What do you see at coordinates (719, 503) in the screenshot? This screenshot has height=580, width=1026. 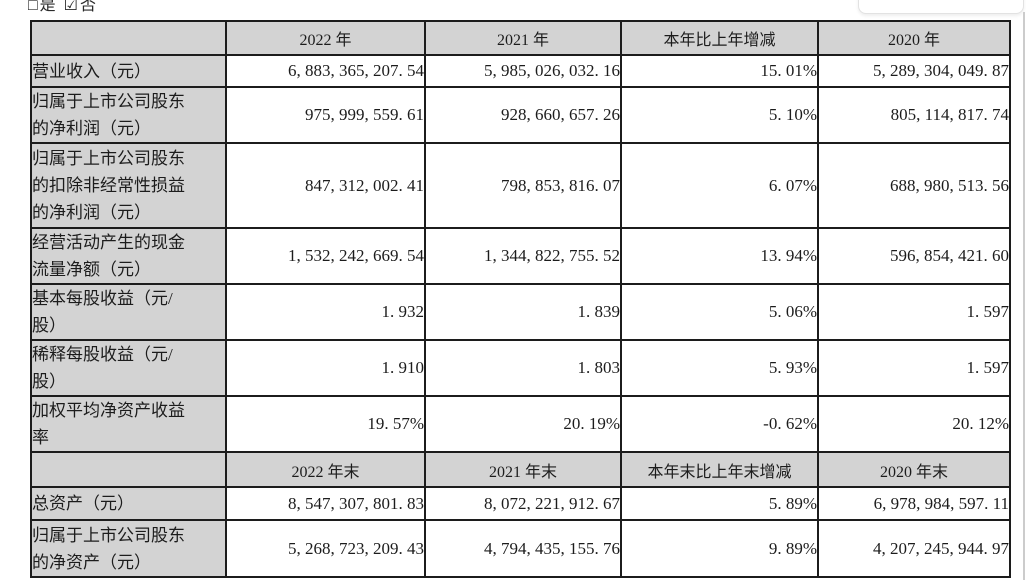 I see `cell-value: 5. 89%` at bounding box center [719, 503].